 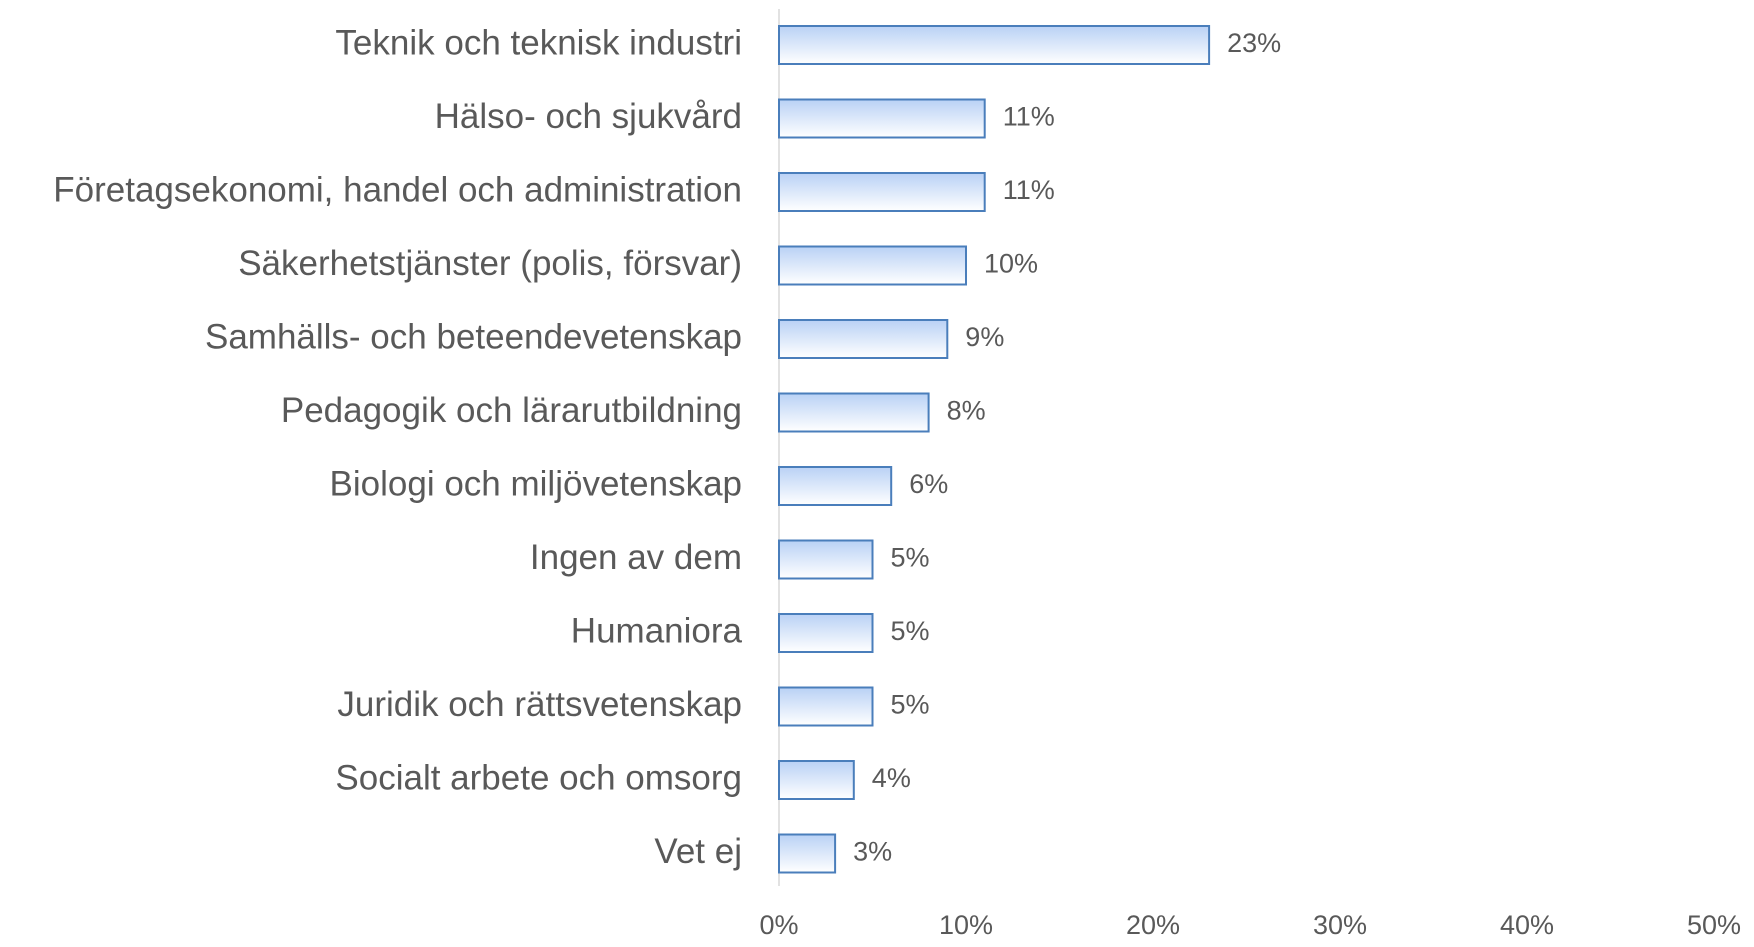 I want to click on data-label: 8%, so click(x=966, y=411).